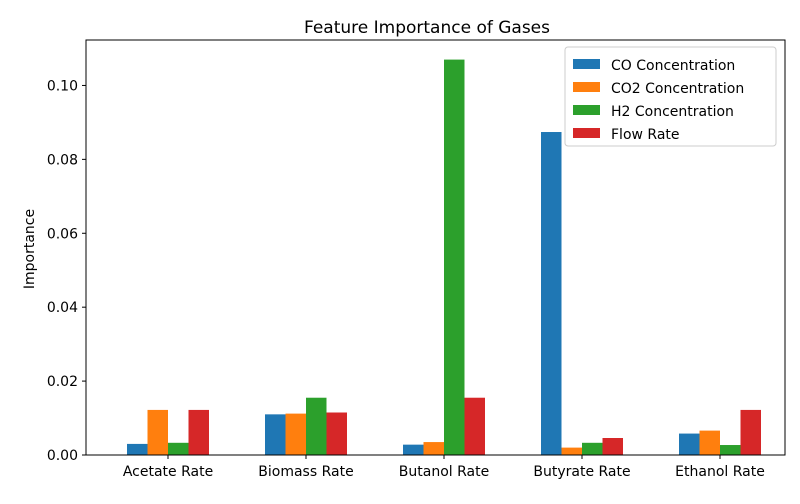 This screenshot has height=504, width=800. What do you see at coordinates (62, 308) in the screenshot?
I see `y-tick-label: 0.04` at bounding box center [62, 308].